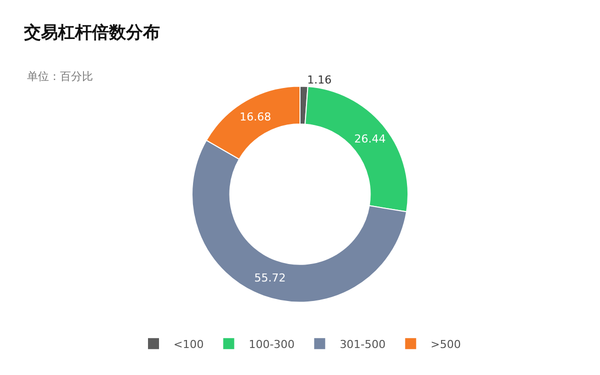 This screenshot has height=375, width=600. What do you see at coordinates (445, 344) in the screenshot?
I see `legend-label: >500` at bounding box center [445, 344].